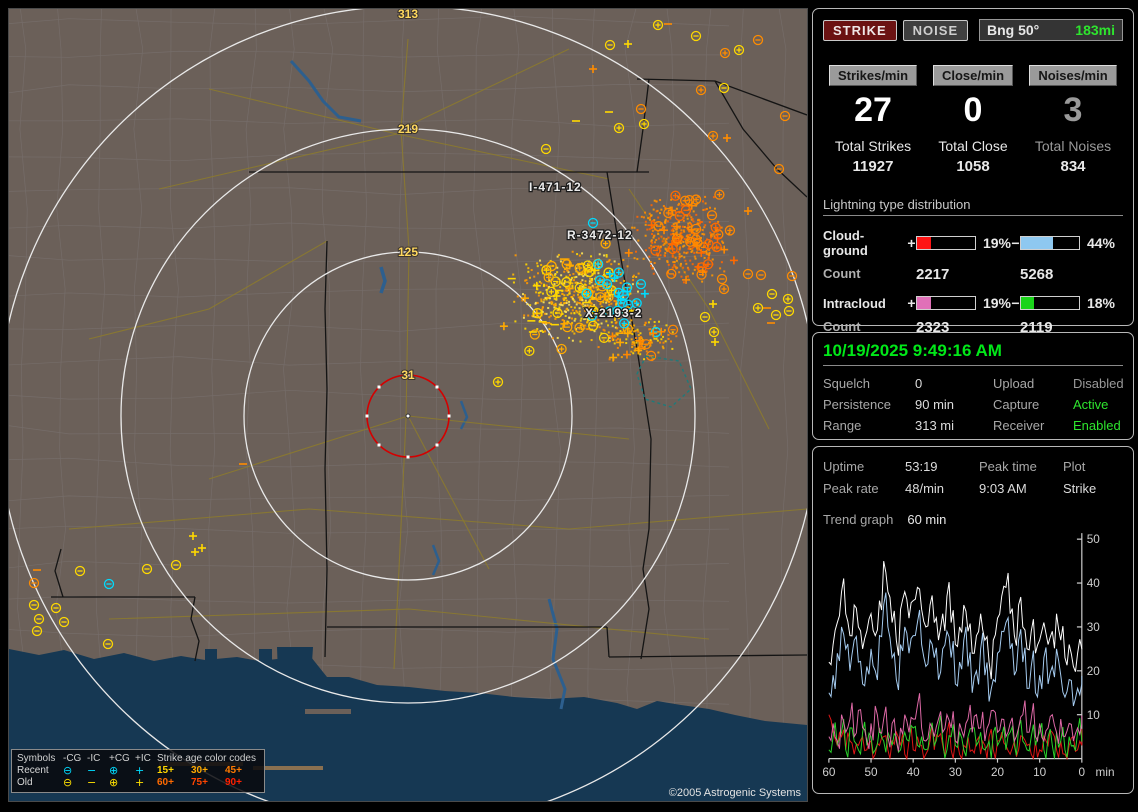  Describe the element at coordinates (1037, 274) in the screenshot. I see `cg-neg-count: 5268` at that location.